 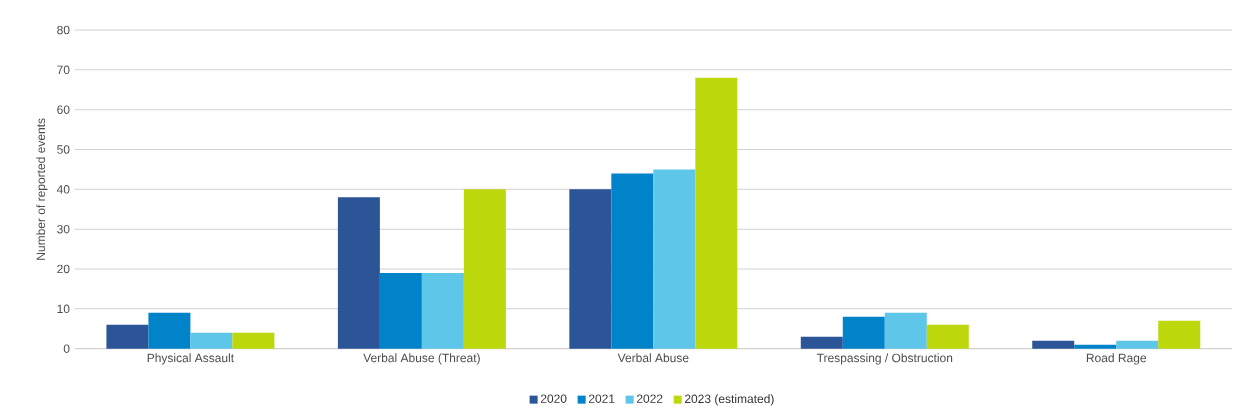 What do you see at coordinates (601, 398) in the screenshot?
I see `legend-label: 2021` at bounding box center [601, 398].